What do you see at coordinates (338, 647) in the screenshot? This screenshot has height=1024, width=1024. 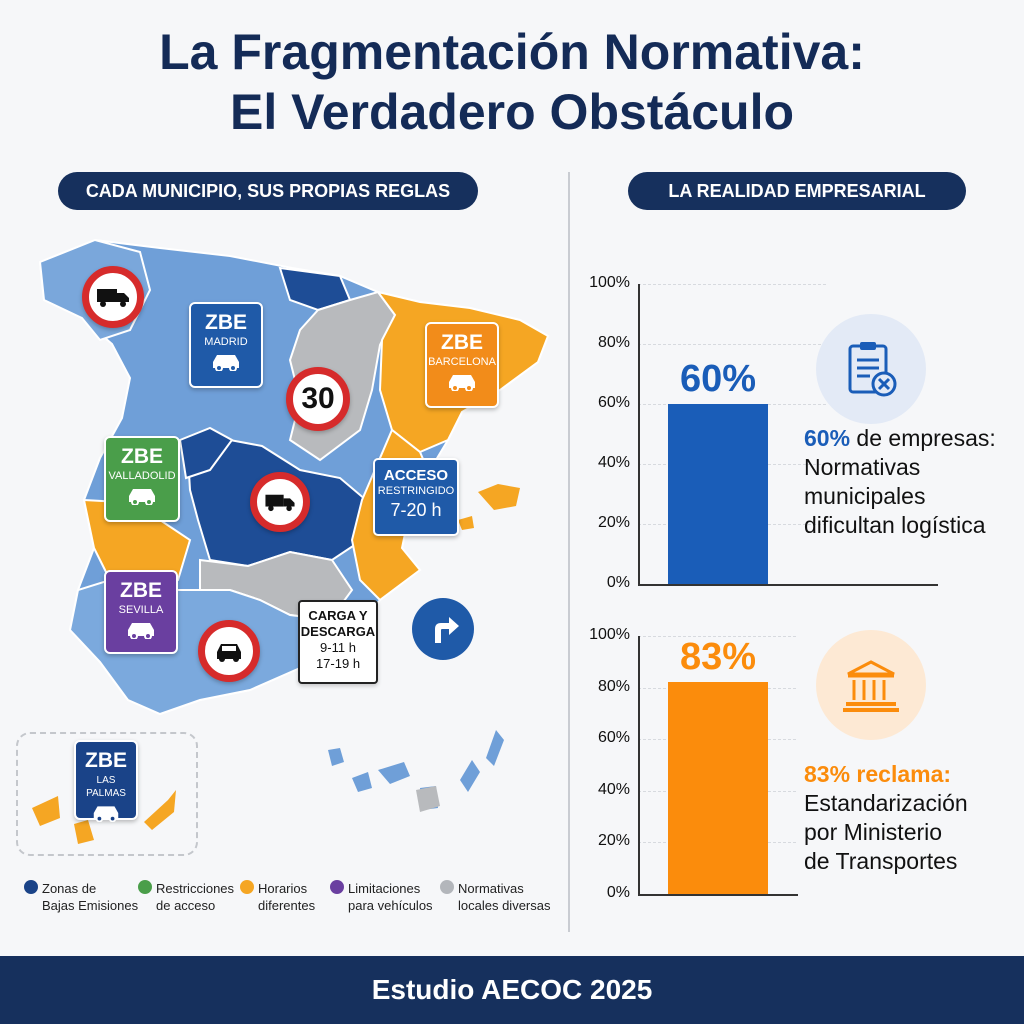 I see `loading-hours-1: 9-11 h` at bounding box center [338, 647].